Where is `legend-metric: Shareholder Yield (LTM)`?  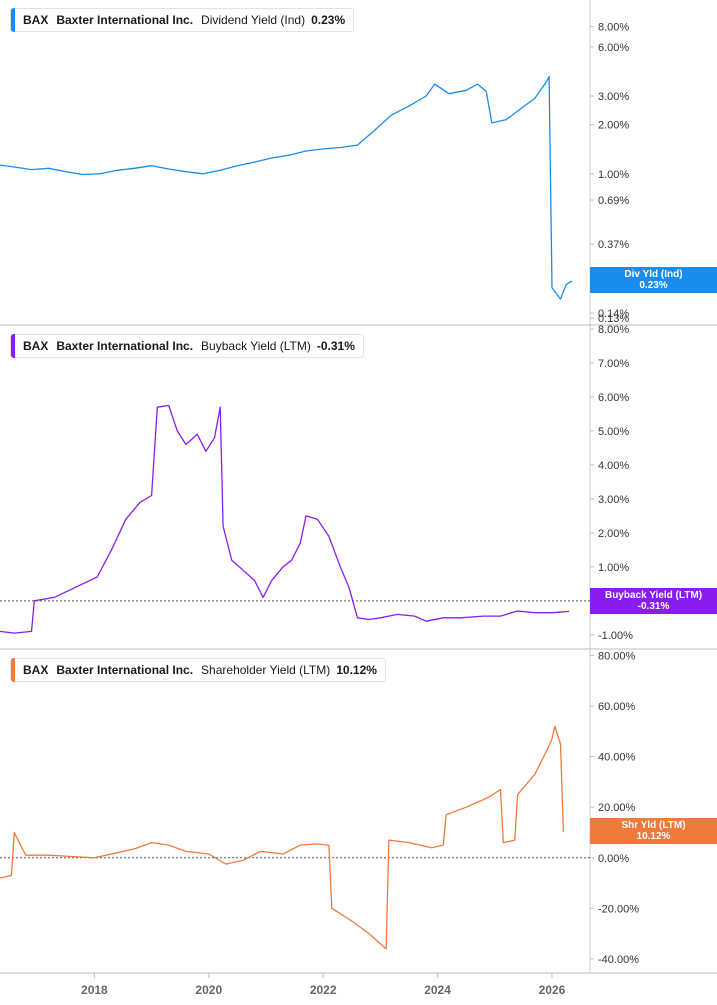
legend-metric: Shareholder Yield (LTM) is located at coordinates (266, 670).